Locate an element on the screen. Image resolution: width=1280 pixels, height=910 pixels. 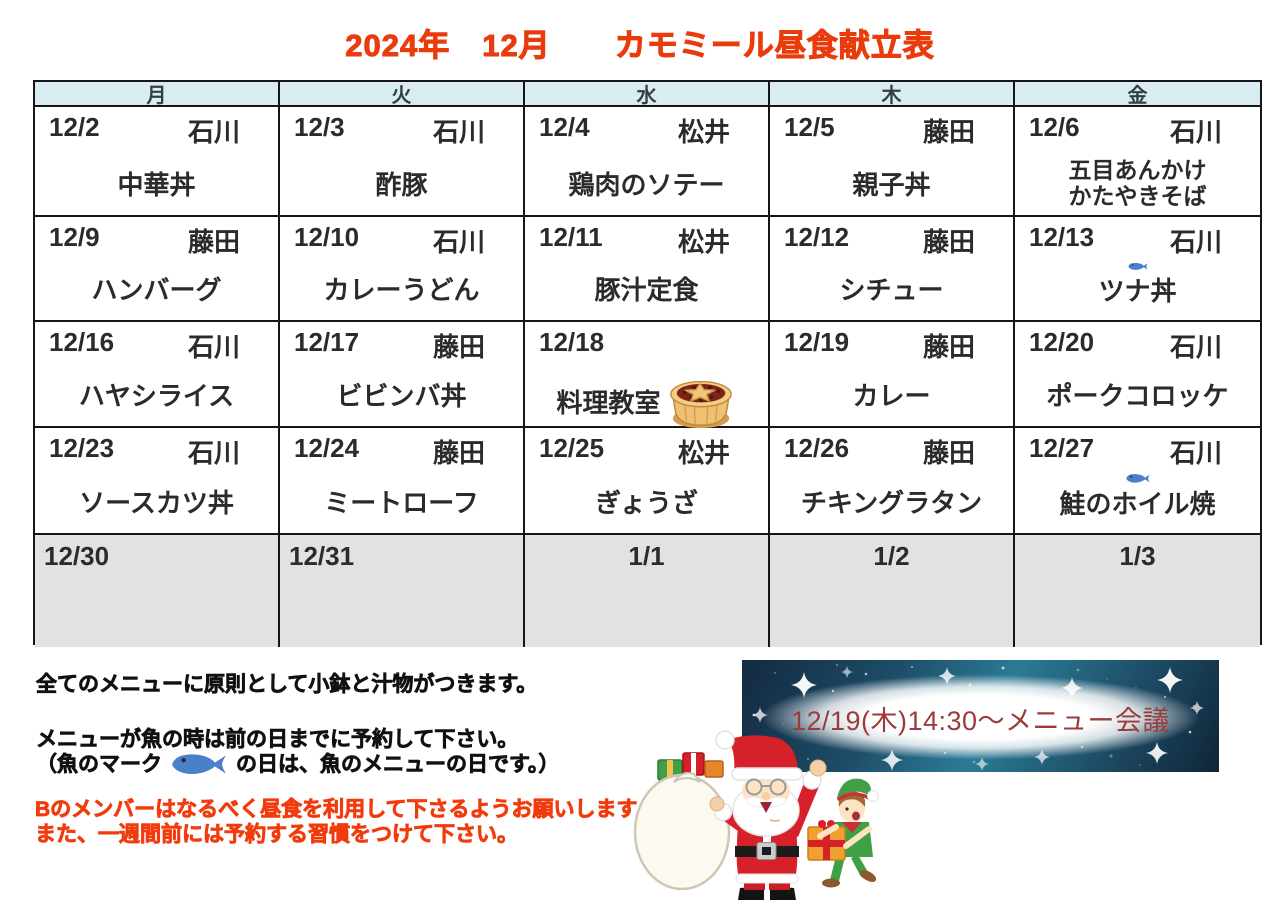
cell-menu: 五目あんかけ かたやきそば is located at coordinates (1137, 183).